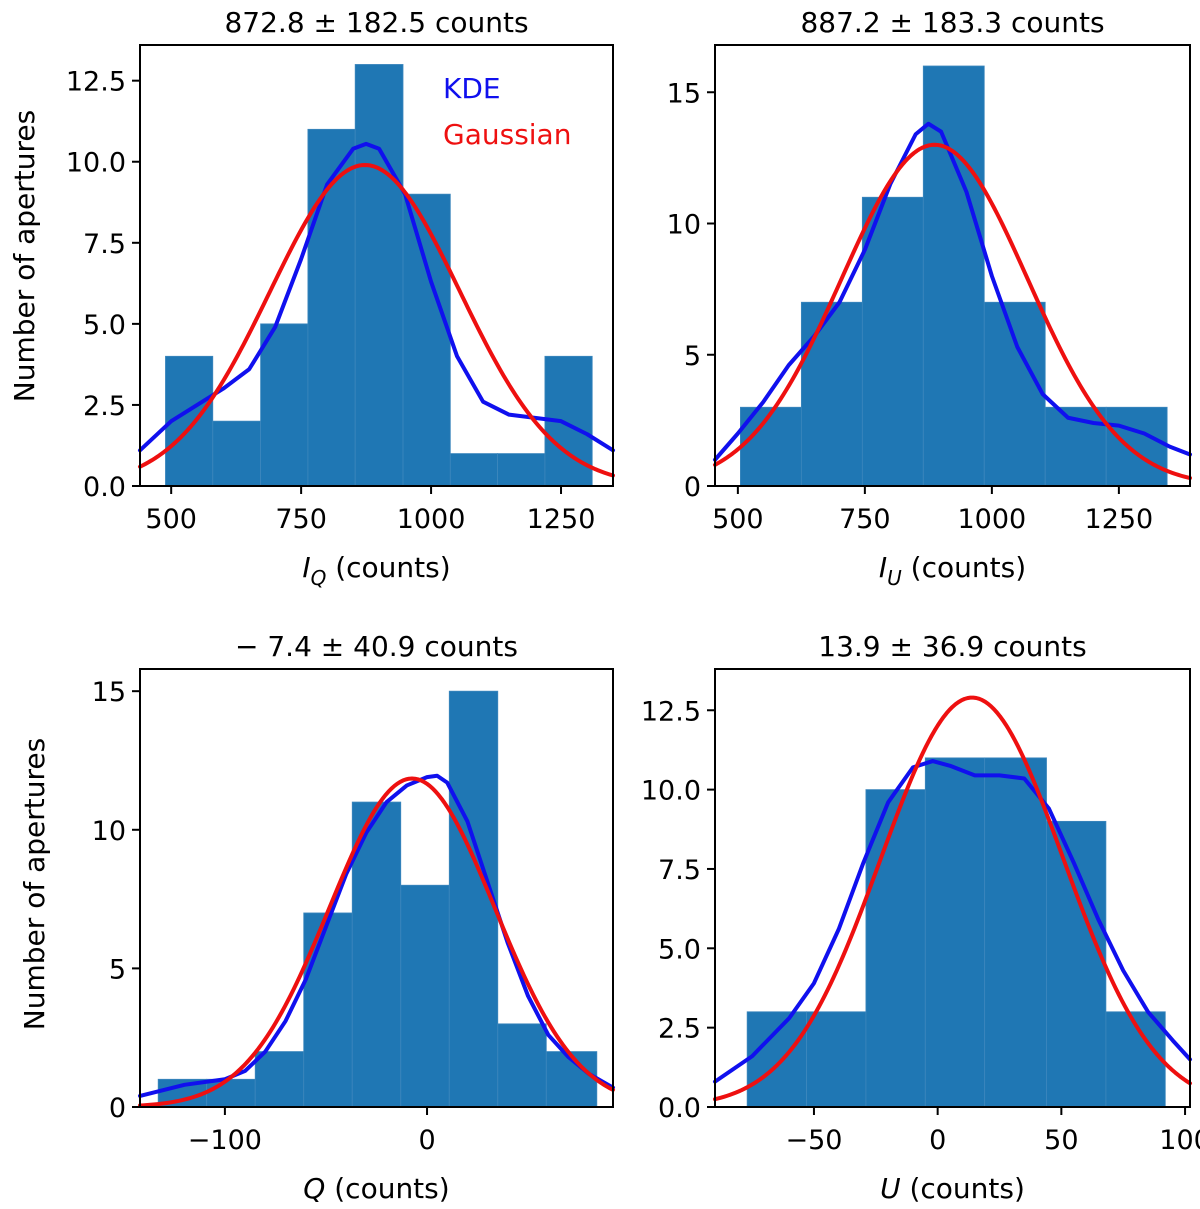 The image size is (1200, 1209). What do you see at coordinates (1061, 1140) in the screenshot?
I see `x-tick-label: 50` at bounding box center [1061, 1140].